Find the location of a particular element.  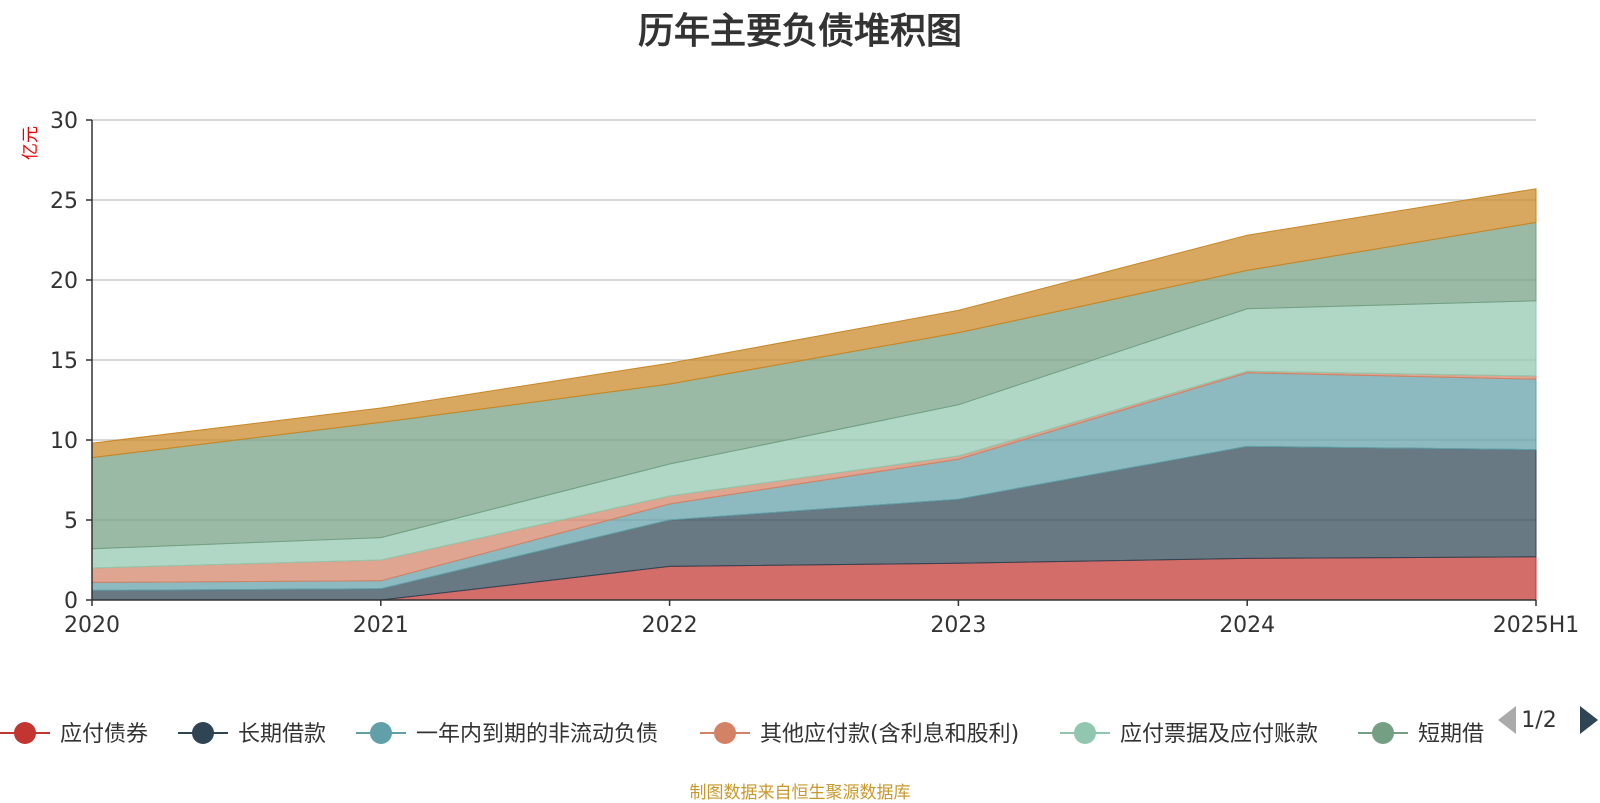

y-tick-label: 25 is located at coordinates (64, 201).